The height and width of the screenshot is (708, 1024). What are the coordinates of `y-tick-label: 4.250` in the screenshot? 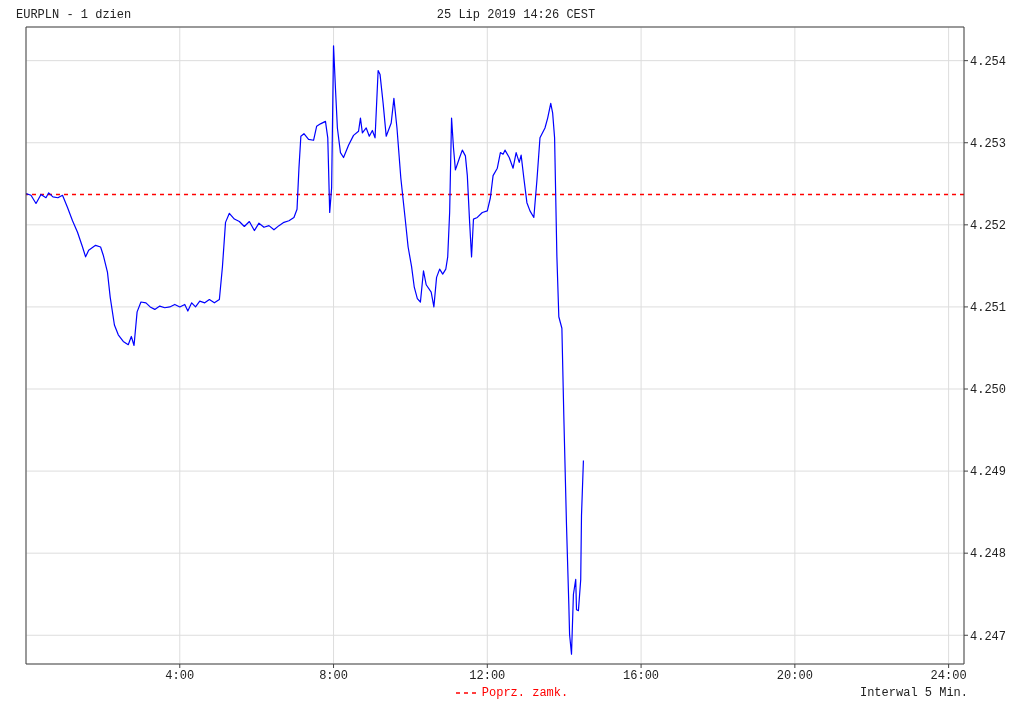 It's located at (988, 390).